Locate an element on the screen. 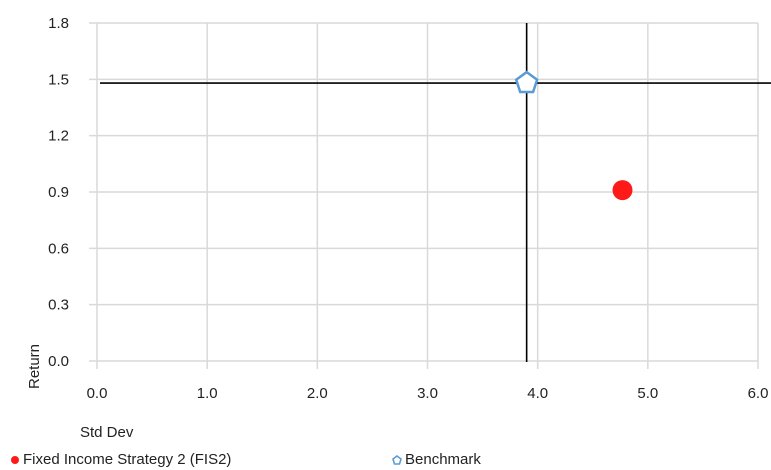  legend-label-benchmark: Benchmark is located at coordinates (443, 459).